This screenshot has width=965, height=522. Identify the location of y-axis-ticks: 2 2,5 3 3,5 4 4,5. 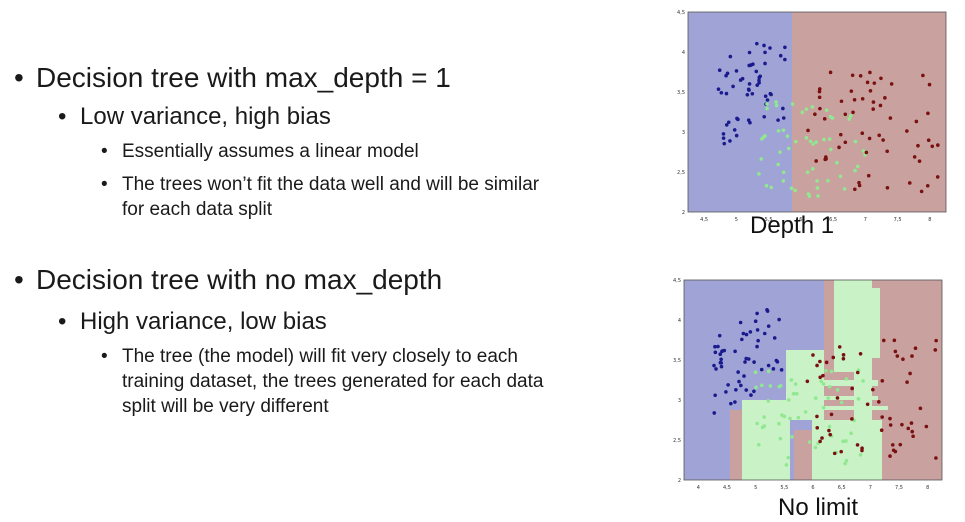
(681, 113).